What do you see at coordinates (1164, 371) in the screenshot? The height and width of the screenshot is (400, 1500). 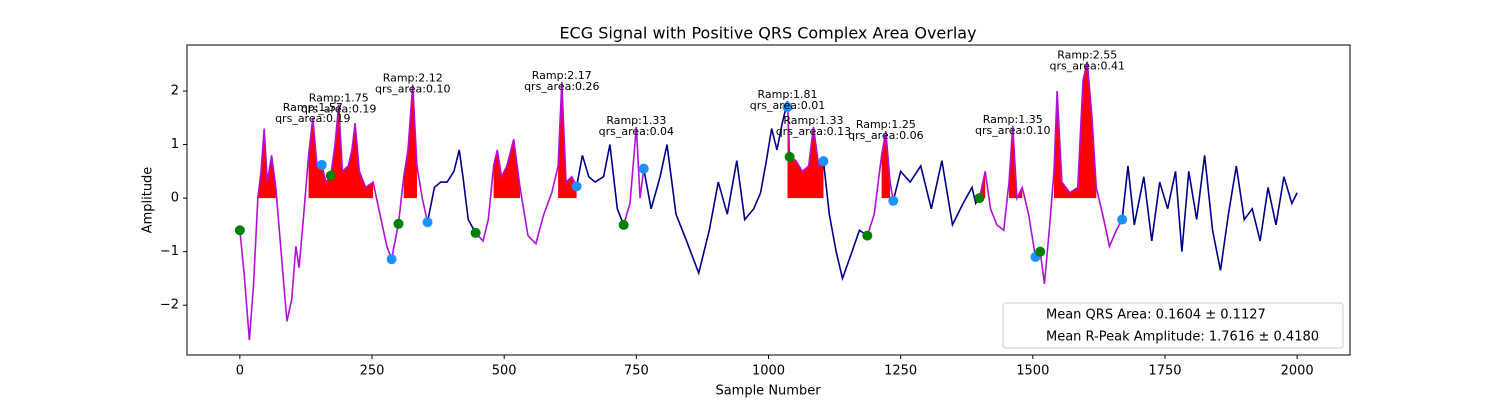 I see `x-tick-label: 1750` at bounding box center [1164, 371].